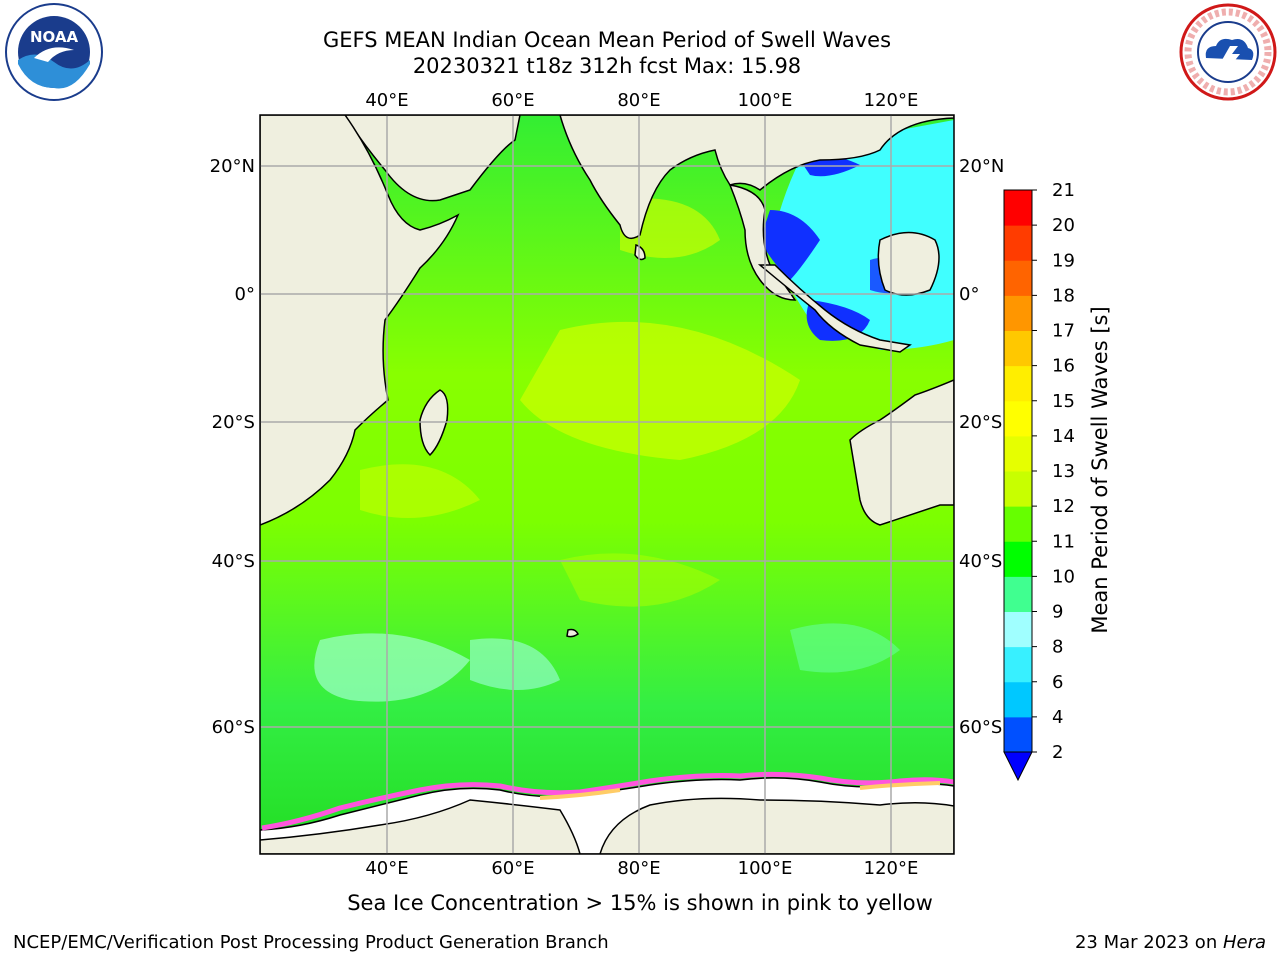 This screenshot has height=960, width=1280. What do you see at coordinates (512, 100) in the screenshot?
I see `lon-tick-top: 60°E` at bounding box center [512, 100].